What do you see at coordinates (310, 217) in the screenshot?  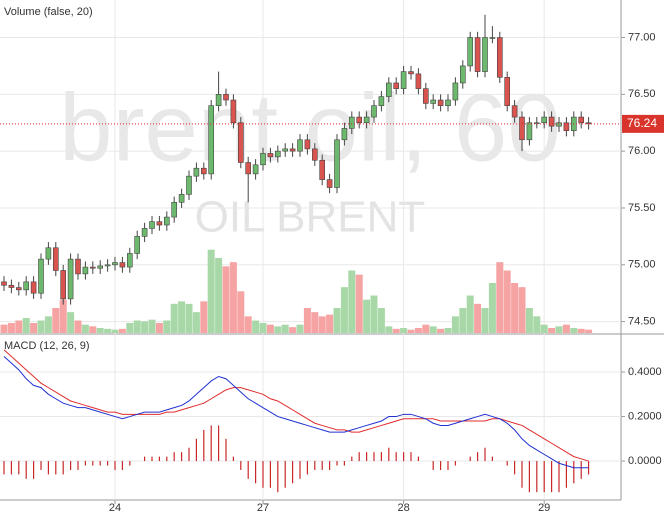 I see `watermark-subtitle: OIL BRENT` at bounding box center [310, 217].